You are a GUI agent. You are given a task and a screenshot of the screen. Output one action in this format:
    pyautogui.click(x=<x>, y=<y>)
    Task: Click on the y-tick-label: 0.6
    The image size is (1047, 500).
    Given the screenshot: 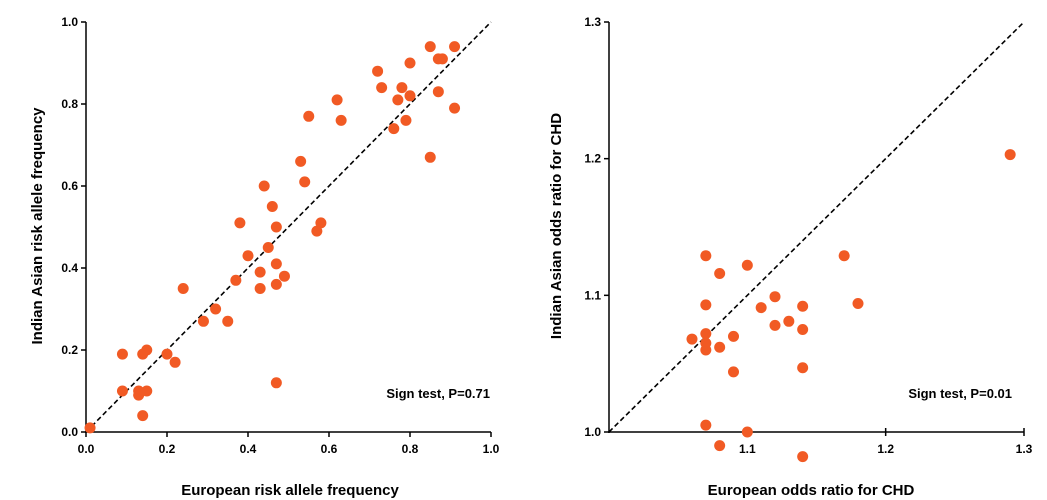 What is the action you would take?
    pyautogui.click(x=69, y=186)
    